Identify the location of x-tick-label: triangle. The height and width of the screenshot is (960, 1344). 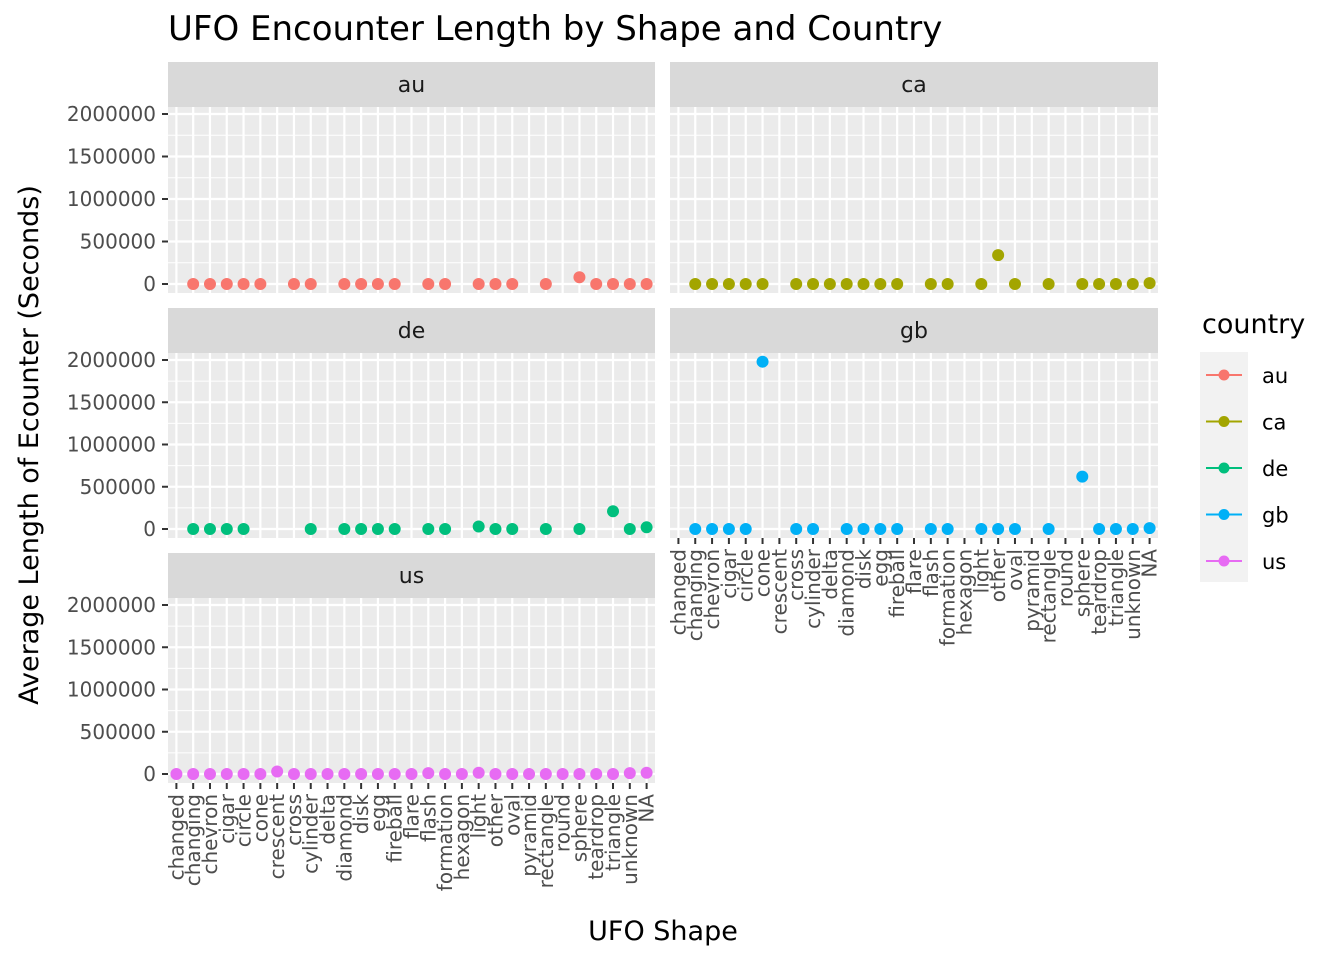
(613, 832).